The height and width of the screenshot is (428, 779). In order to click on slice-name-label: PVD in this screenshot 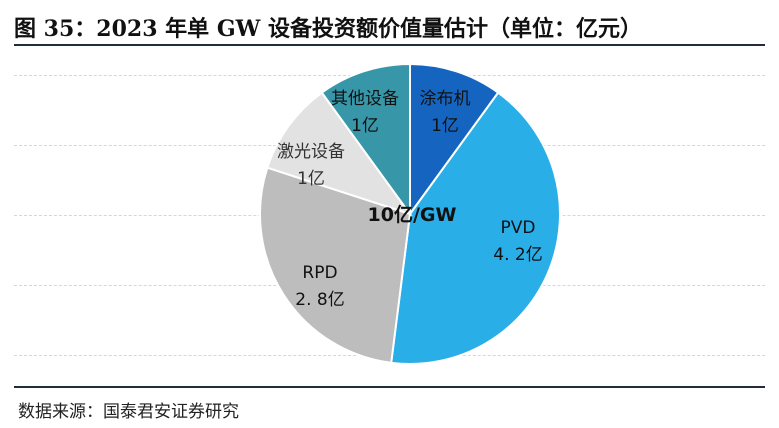, I will do `click(518, 228)`.